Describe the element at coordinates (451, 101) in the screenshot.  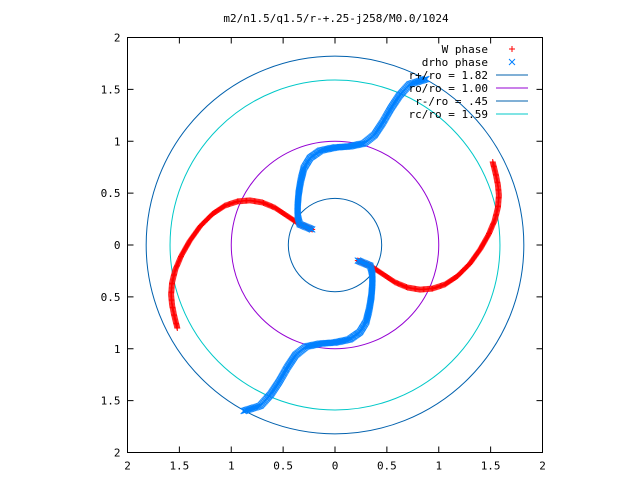
I see `legend-label-4: r-/ro = .45` at that location.